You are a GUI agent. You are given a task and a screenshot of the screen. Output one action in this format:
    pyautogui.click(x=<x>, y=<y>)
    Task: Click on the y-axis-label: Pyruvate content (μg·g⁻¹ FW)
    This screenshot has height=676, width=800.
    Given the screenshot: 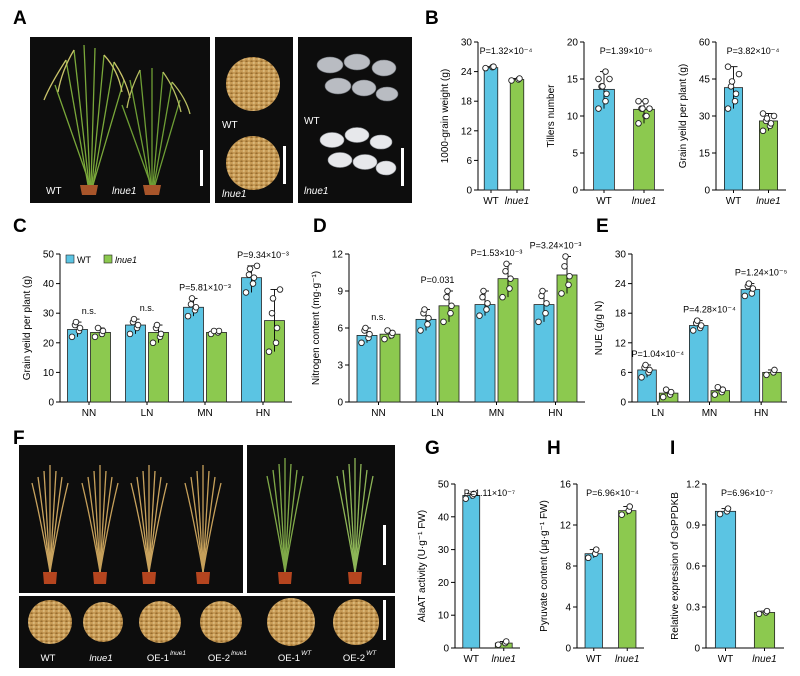 What is the action you would take?
    pyautogui.click(x=544, y=566)
    